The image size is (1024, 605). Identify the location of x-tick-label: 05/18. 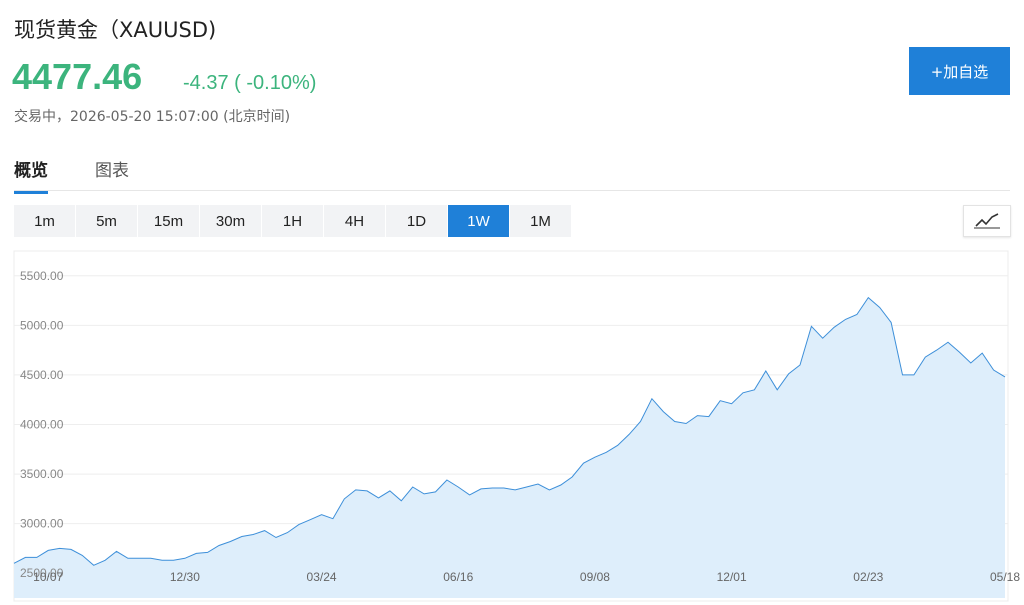
(1005, 577).